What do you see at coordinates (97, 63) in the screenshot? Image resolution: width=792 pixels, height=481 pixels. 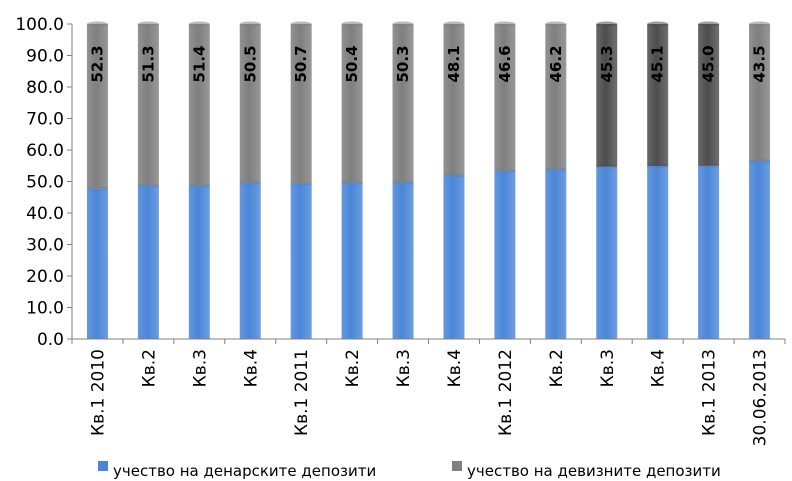 I see `data-label: 52.3` at bounding box center [97, 63].